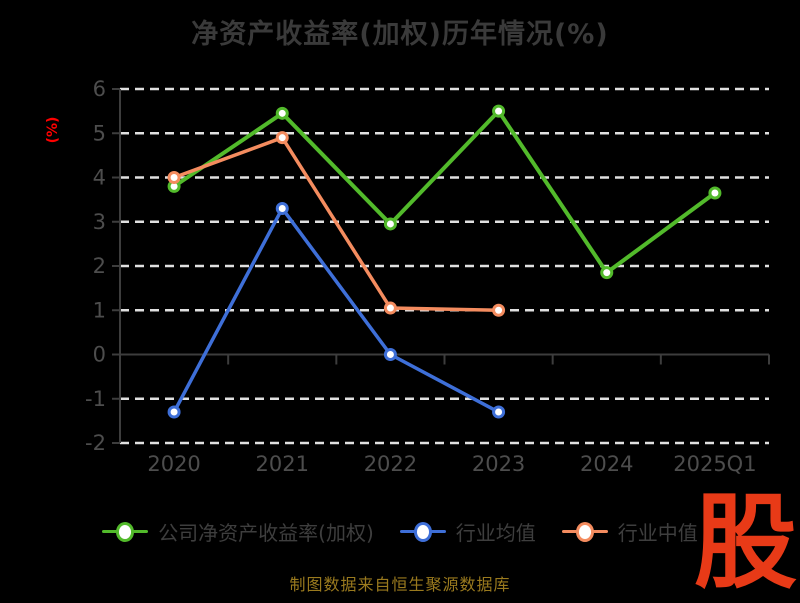 This screenshot has width=800, height=603. I want to click on watermark-logo: 股, so click(745, 543).